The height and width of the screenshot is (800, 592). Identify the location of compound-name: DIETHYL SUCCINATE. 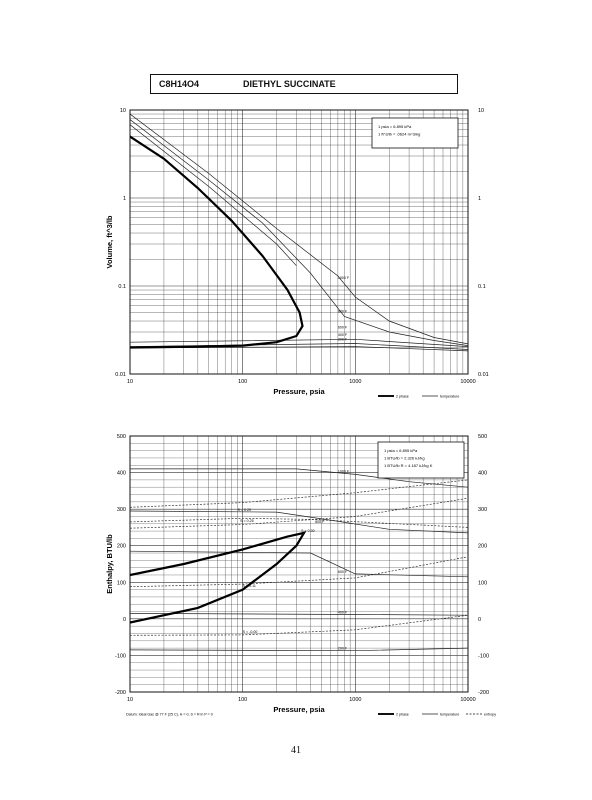
(289, 84).